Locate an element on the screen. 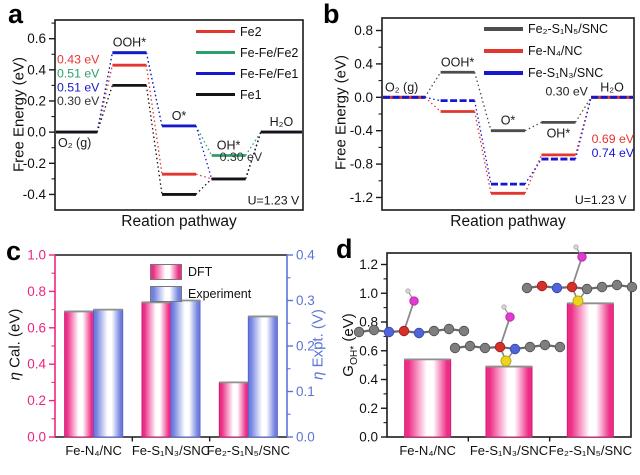  legend-item: Fe-Fe/Fe2 is located at coordinates (247, 52).